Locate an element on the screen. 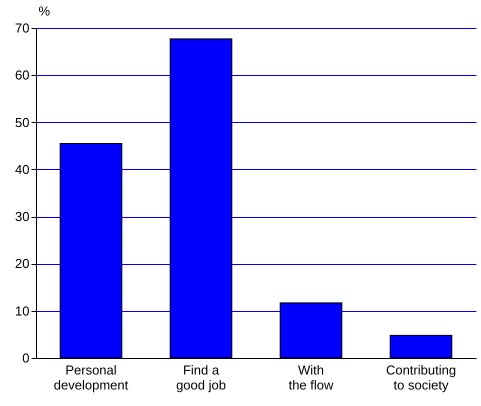  x-tick-label: With the flow is located at coordinates (311, 377).